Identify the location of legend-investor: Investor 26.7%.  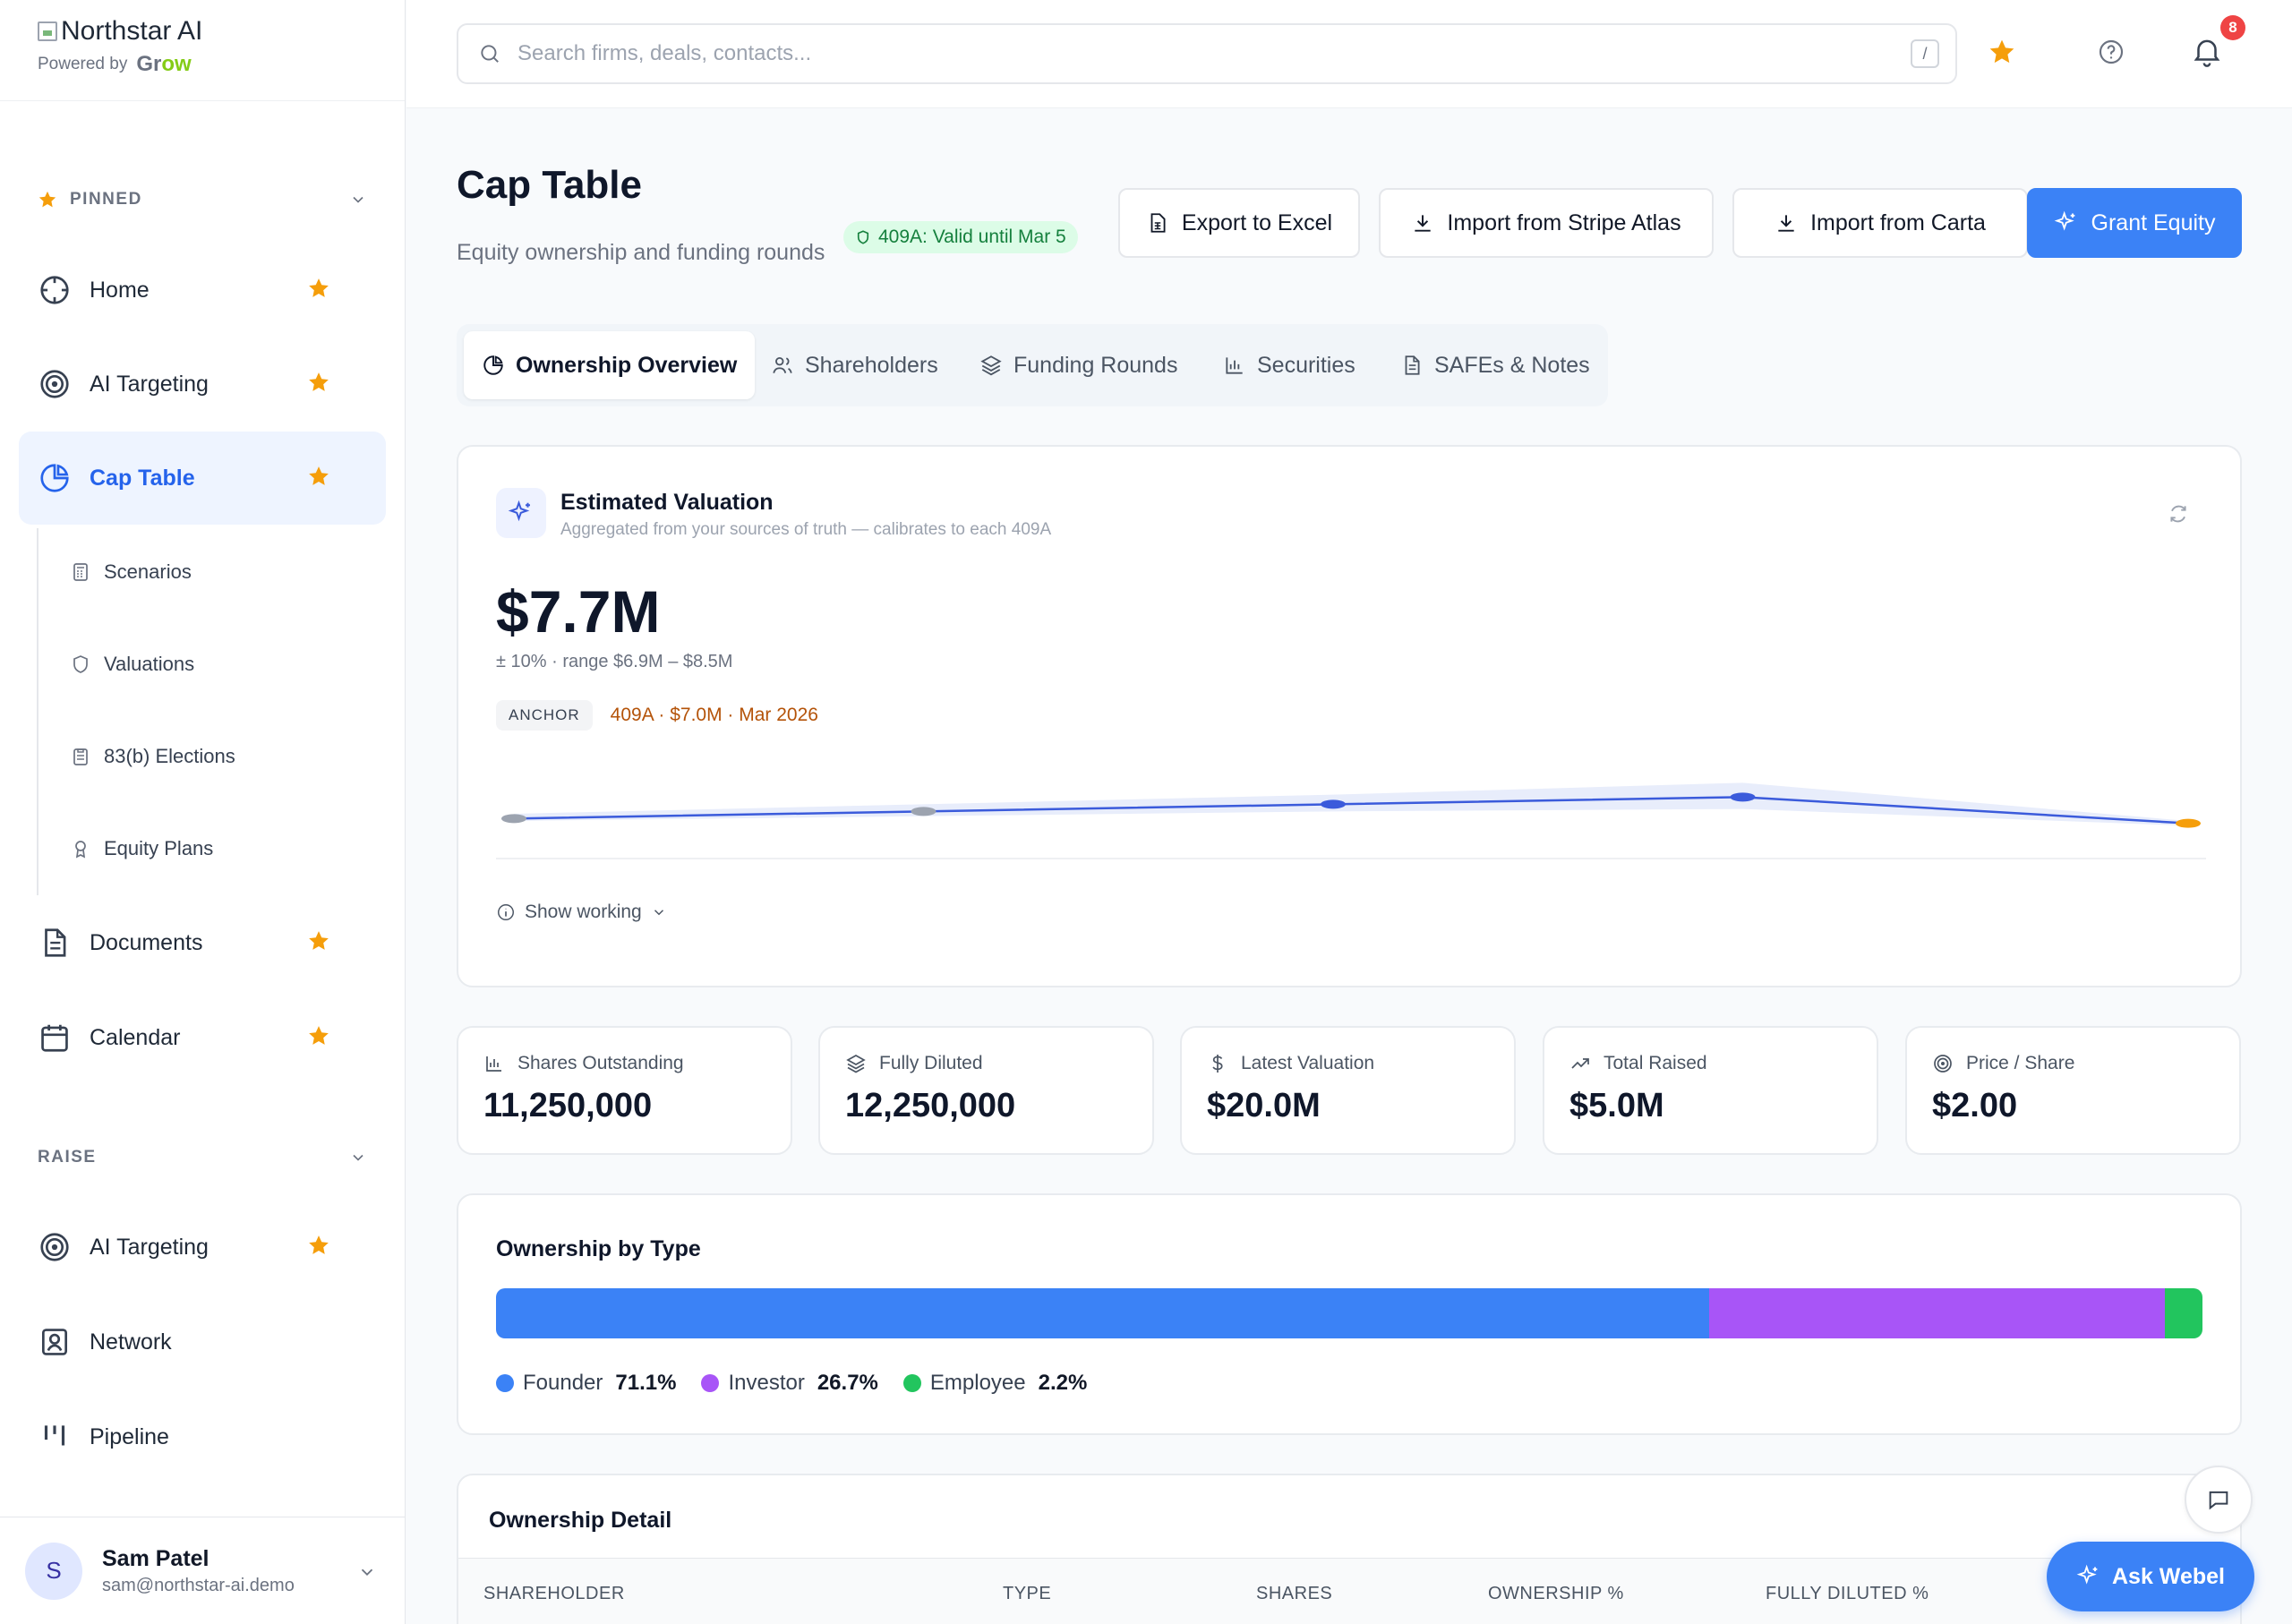
(789, 1383).